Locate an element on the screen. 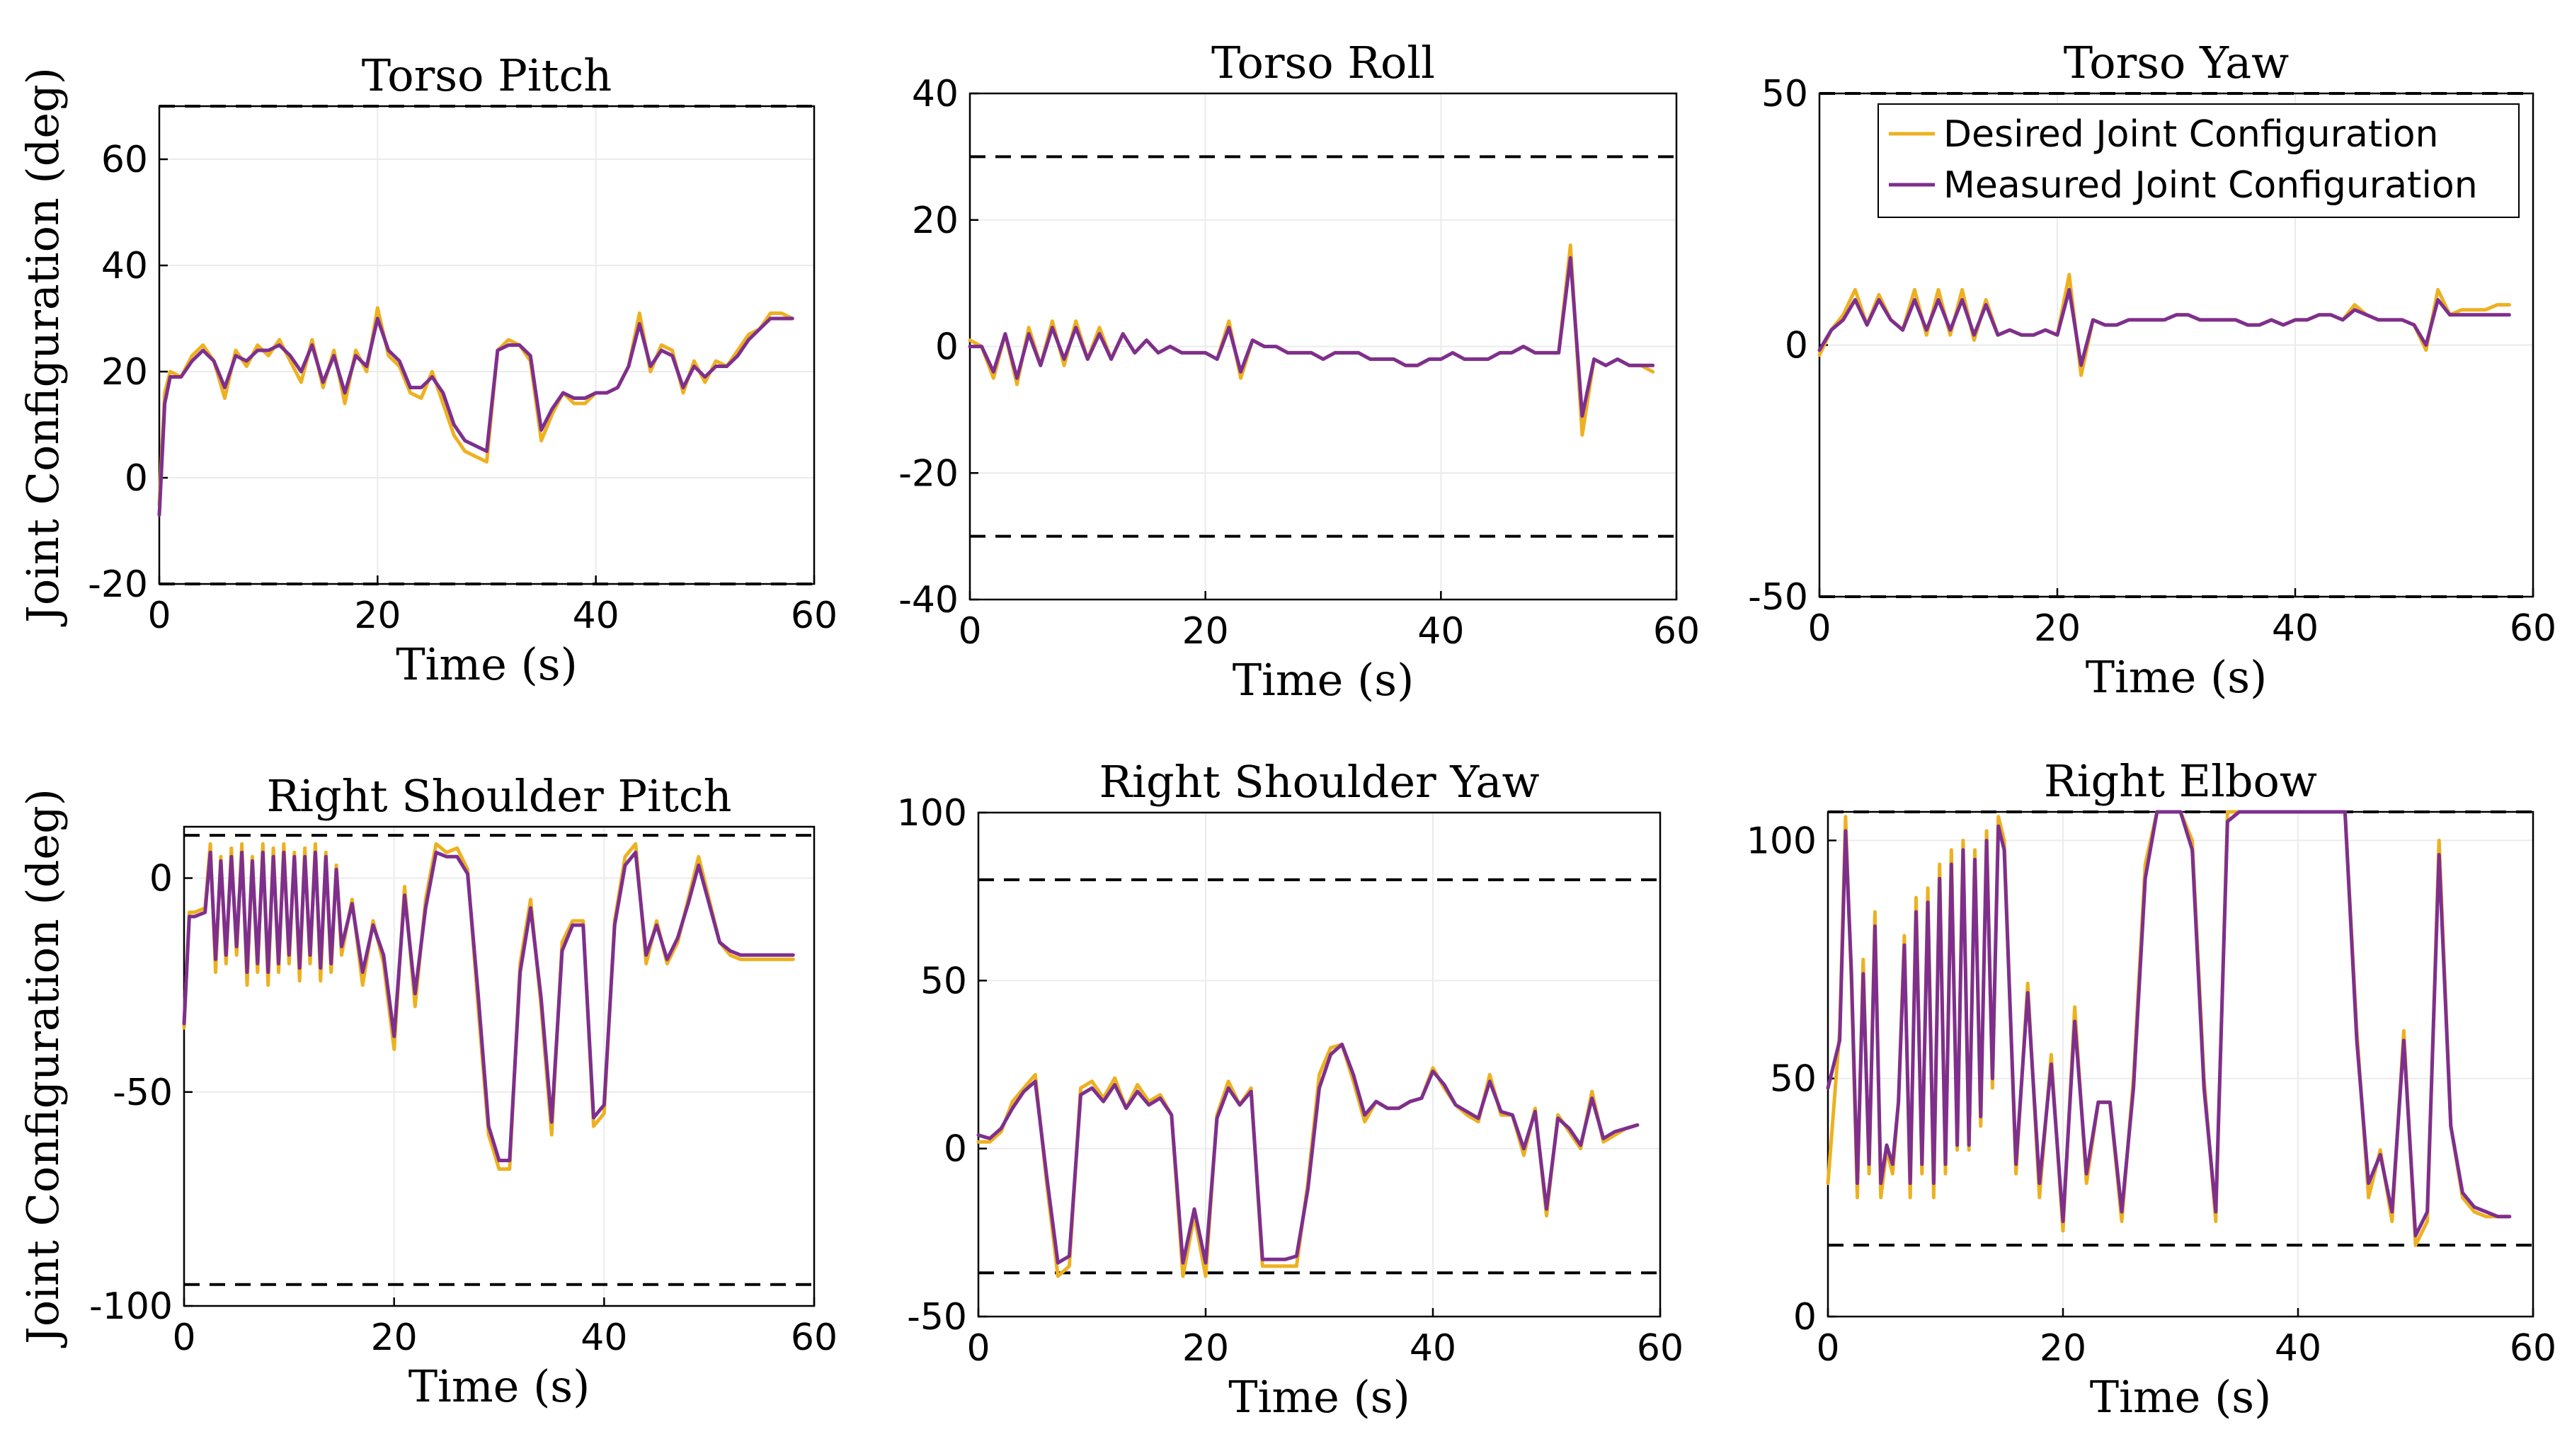 This screenshot has width=2572, height=1456. panel-title: Right Elbow is located at coordinates (2180, 781).